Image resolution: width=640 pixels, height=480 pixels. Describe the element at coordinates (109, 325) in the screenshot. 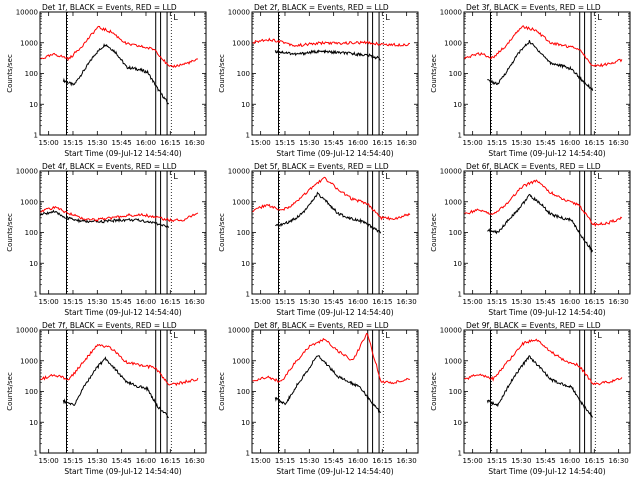

I see `panel-title: Det 7f, BLACK = Events, RED = LLD` at that location.